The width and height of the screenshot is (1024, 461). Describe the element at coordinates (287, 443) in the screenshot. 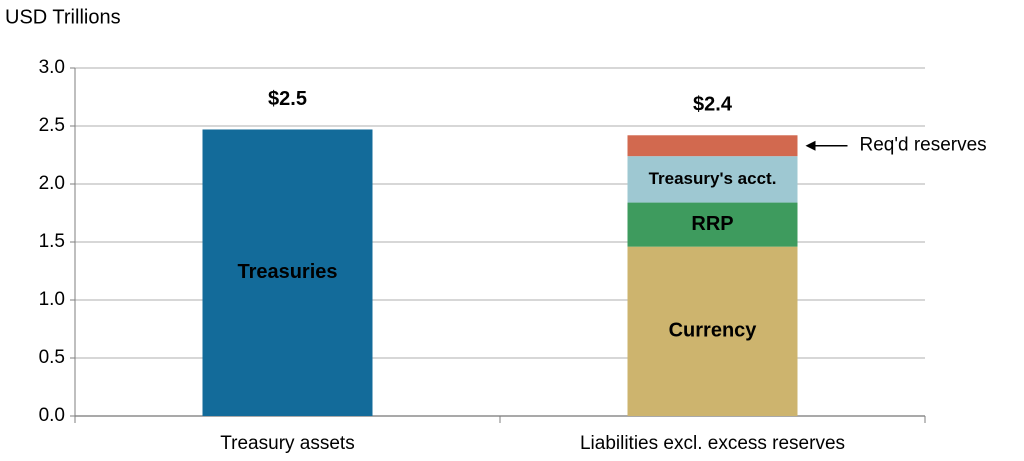

I see `x-tick-label: Treasury assets` at that location.